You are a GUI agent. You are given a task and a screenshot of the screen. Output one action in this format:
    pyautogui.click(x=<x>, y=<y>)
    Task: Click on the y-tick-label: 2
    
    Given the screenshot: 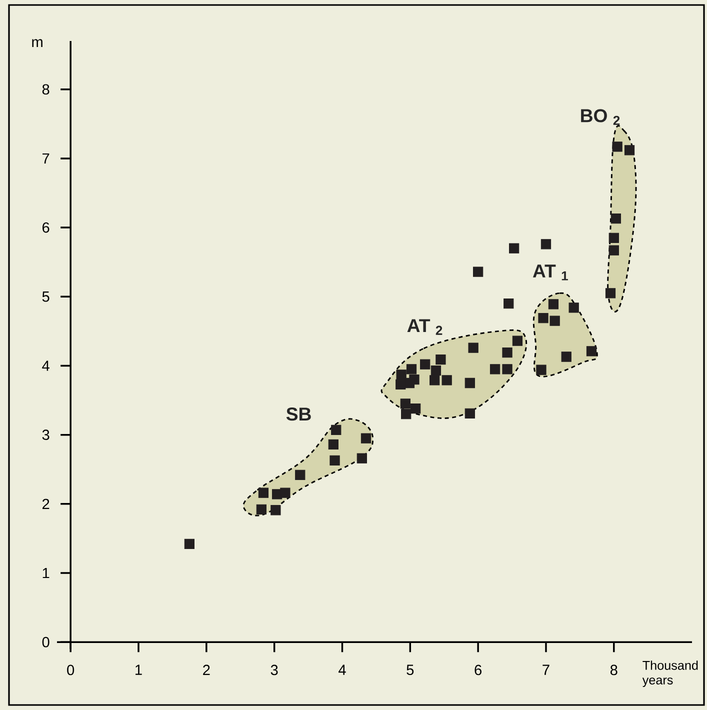 What is the action you would take?
    pyautogui.click(x=46, y=504)
    